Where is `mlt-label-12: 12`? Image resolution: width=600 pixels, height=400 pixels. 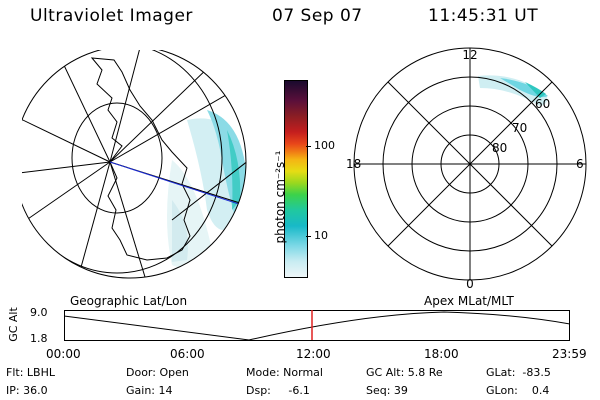
mlt-label-12: 12 is located at coordinates (469, 55).